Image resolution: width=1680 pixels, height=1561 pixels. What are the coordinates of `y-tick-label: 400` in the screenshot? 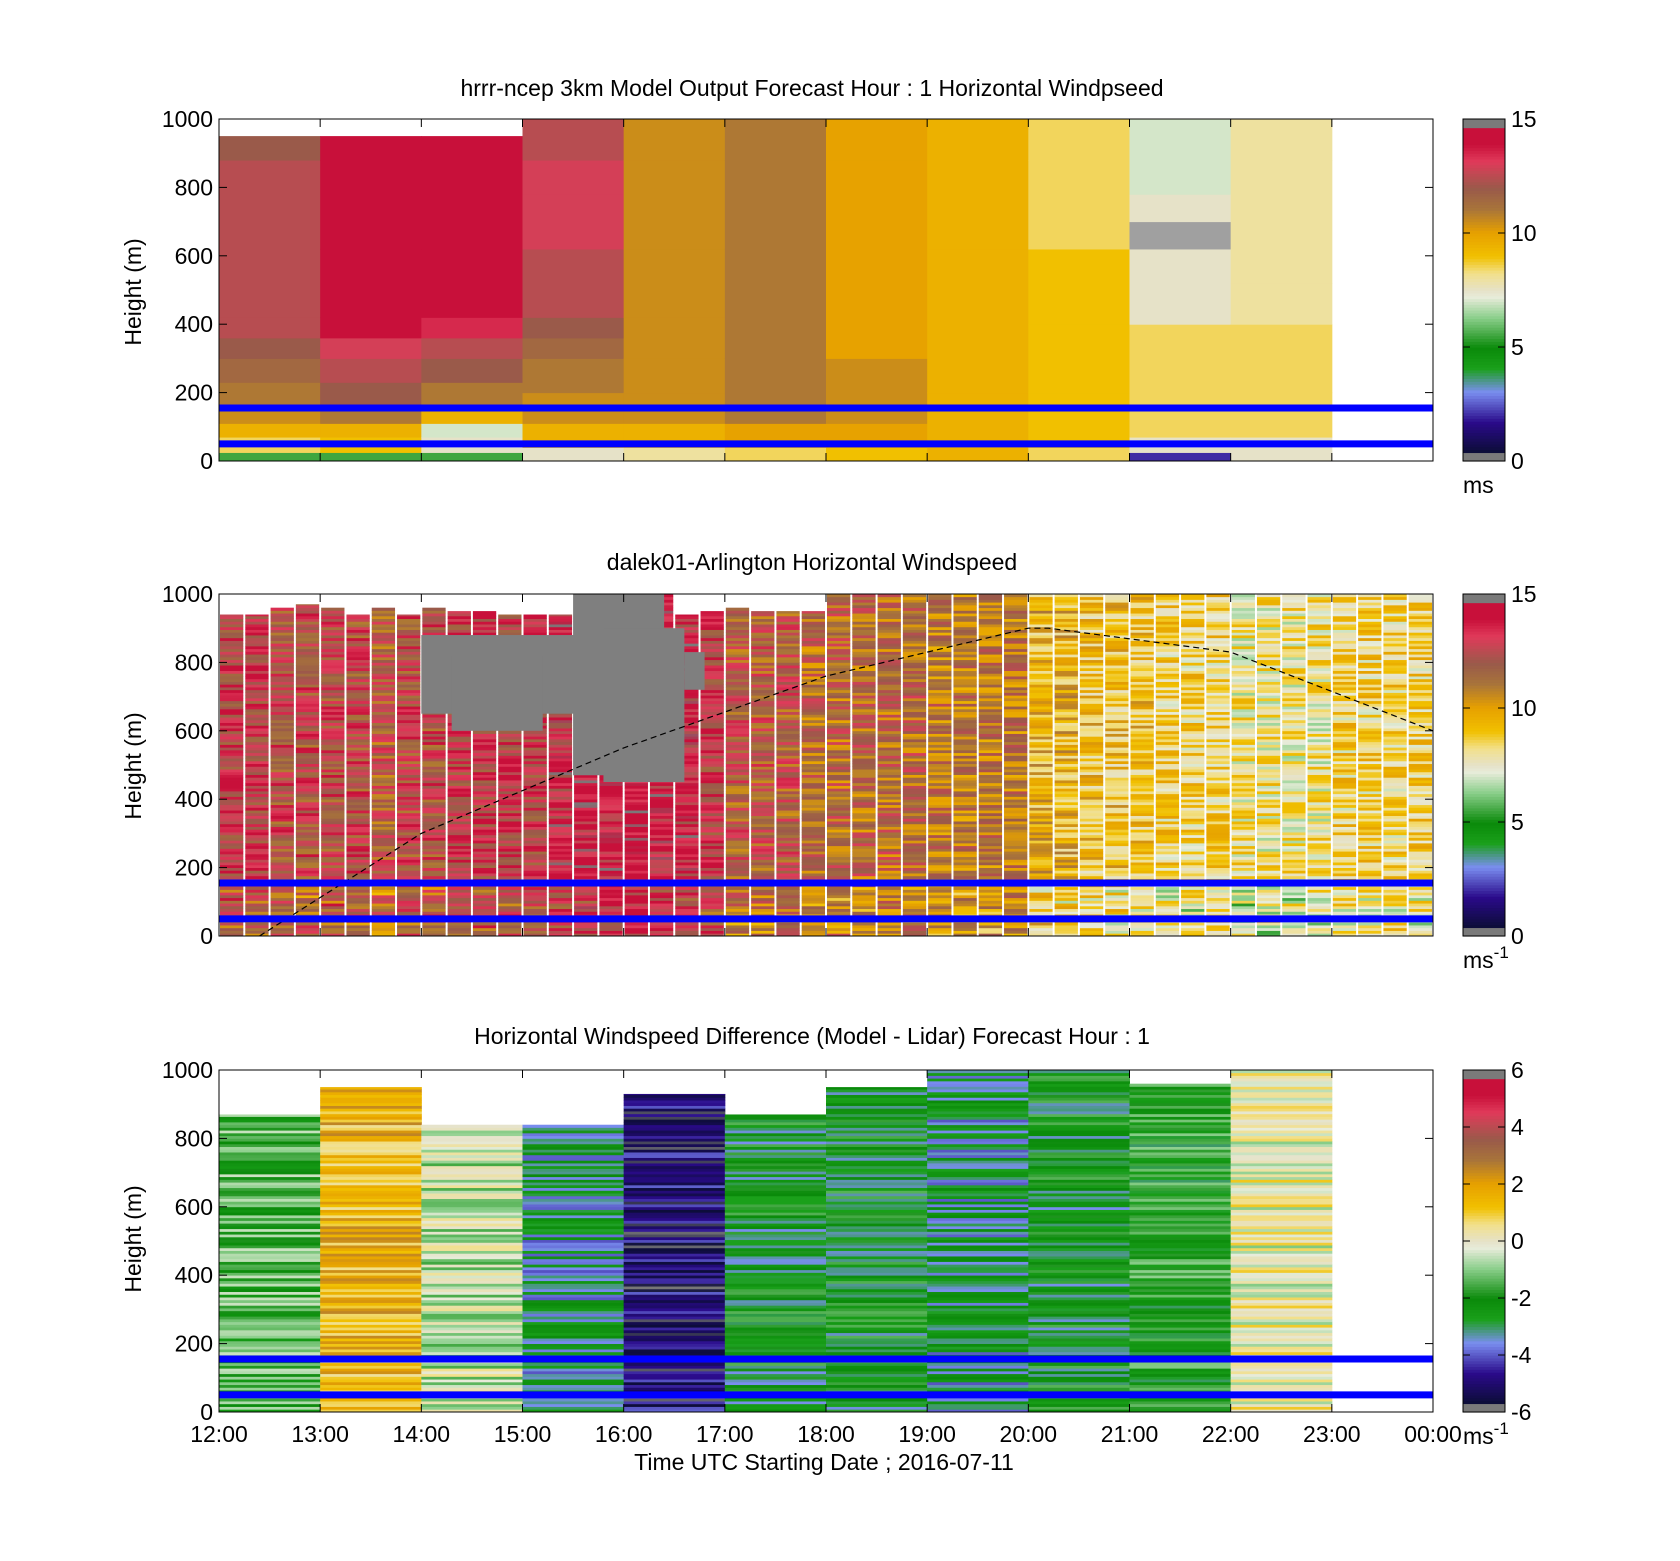 It's located at (194, 324).